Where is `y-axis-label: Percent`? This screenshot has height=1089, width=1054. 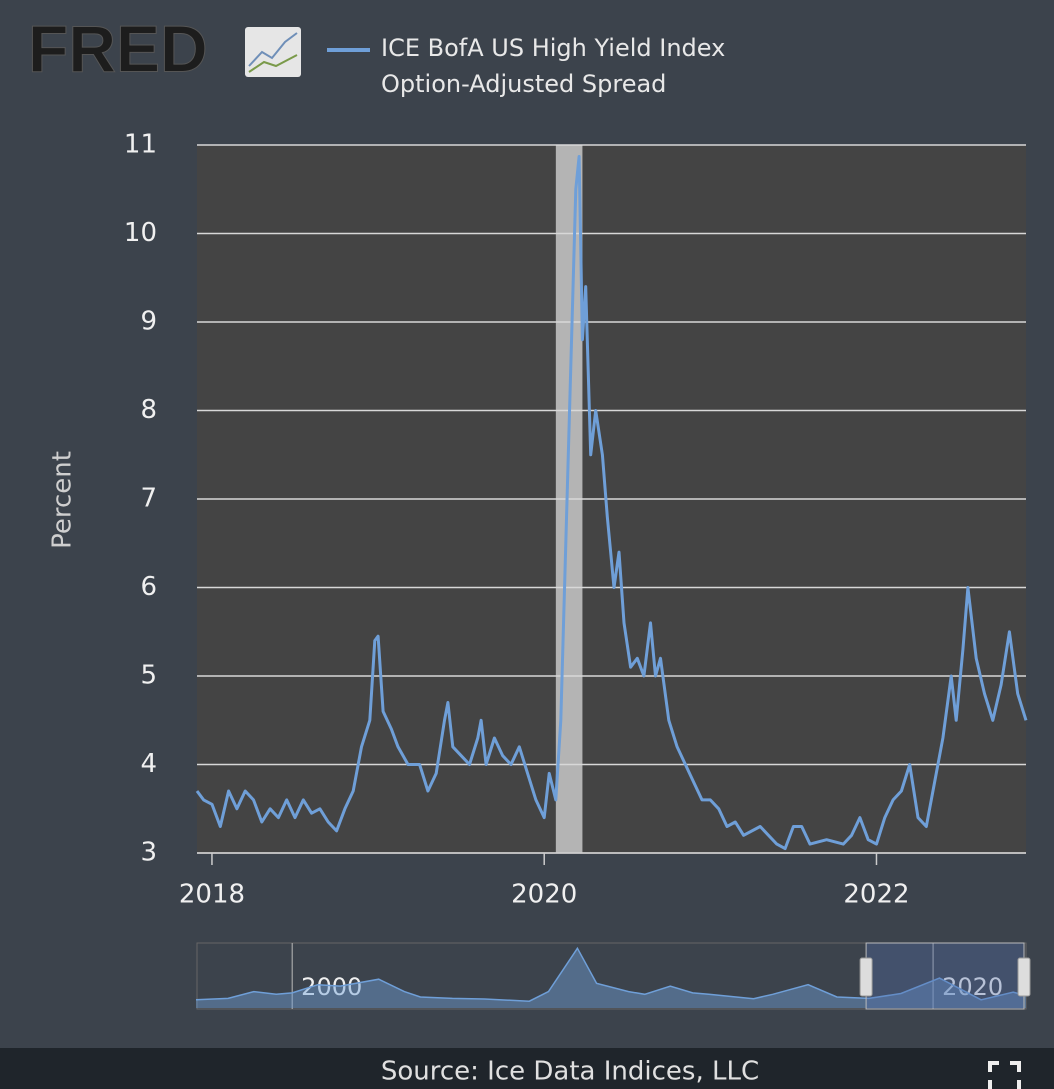
y-axis-label: Percent is located at coordinates (63, 500).